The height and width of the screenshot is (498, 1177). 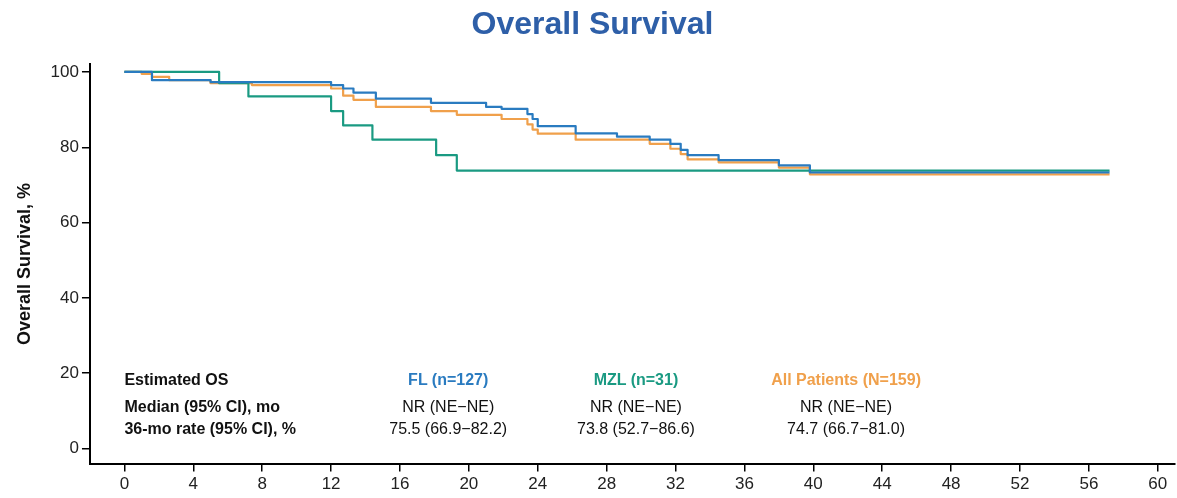 What do you see at coordinates (69, 297) in the screenshot?
I see `y-tick-label: 40` at bounding box center [69, 297].